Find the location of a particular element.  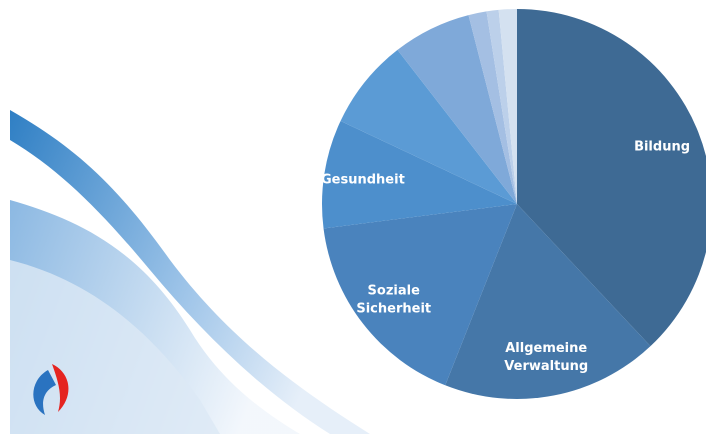

slice-label-line: Verwaltung is located at coordinates (546, 366).